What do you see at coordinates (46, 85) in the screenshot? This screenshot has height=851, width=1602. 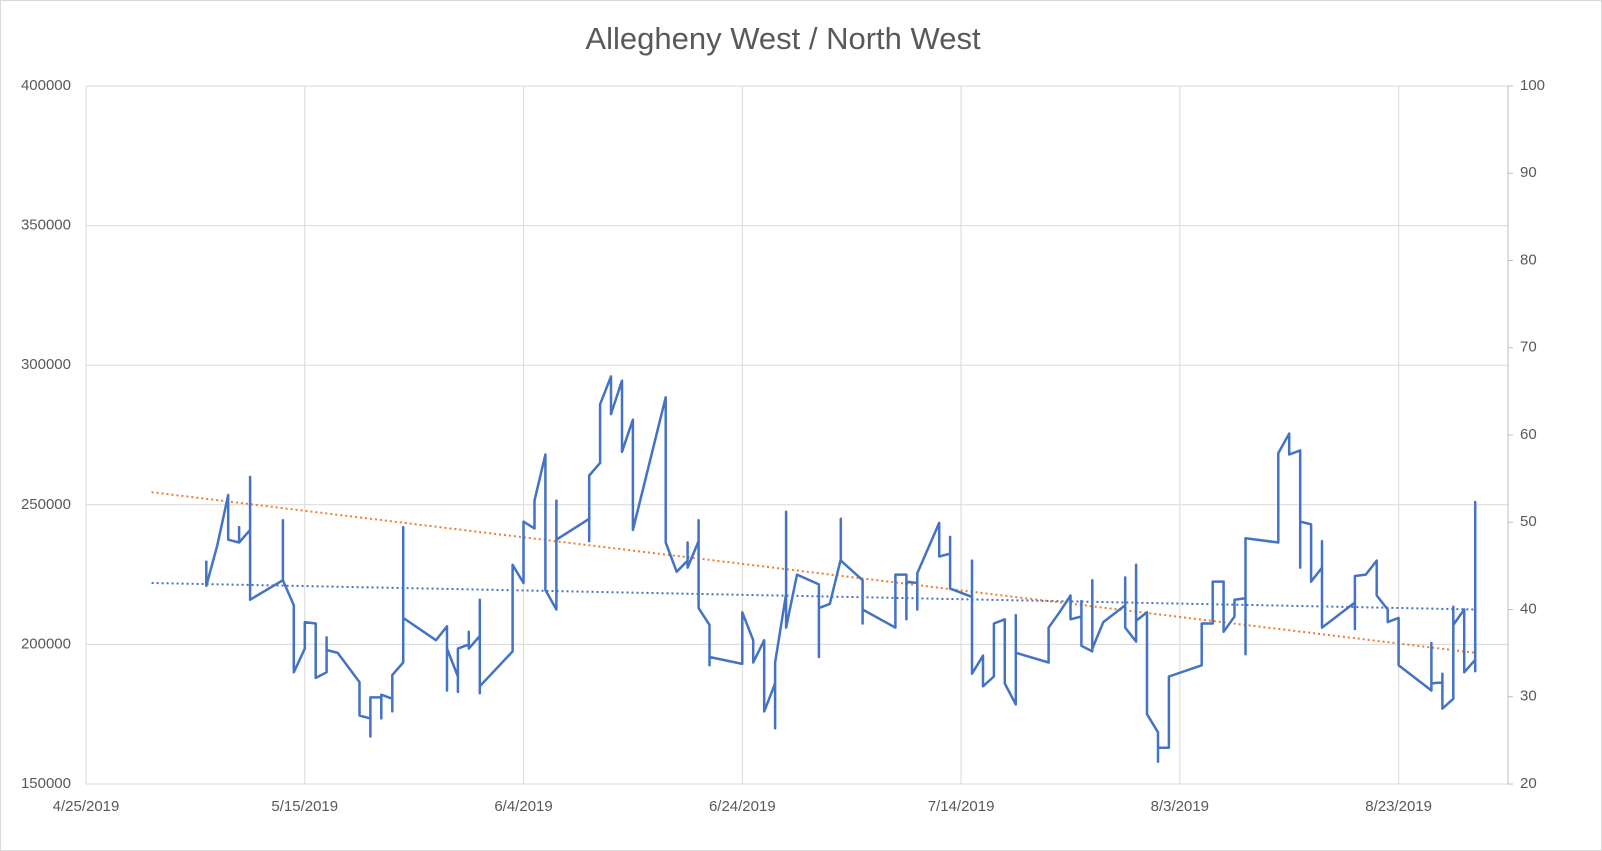 I see `y-tick-label: 400000` at bounding box center [46, 85].